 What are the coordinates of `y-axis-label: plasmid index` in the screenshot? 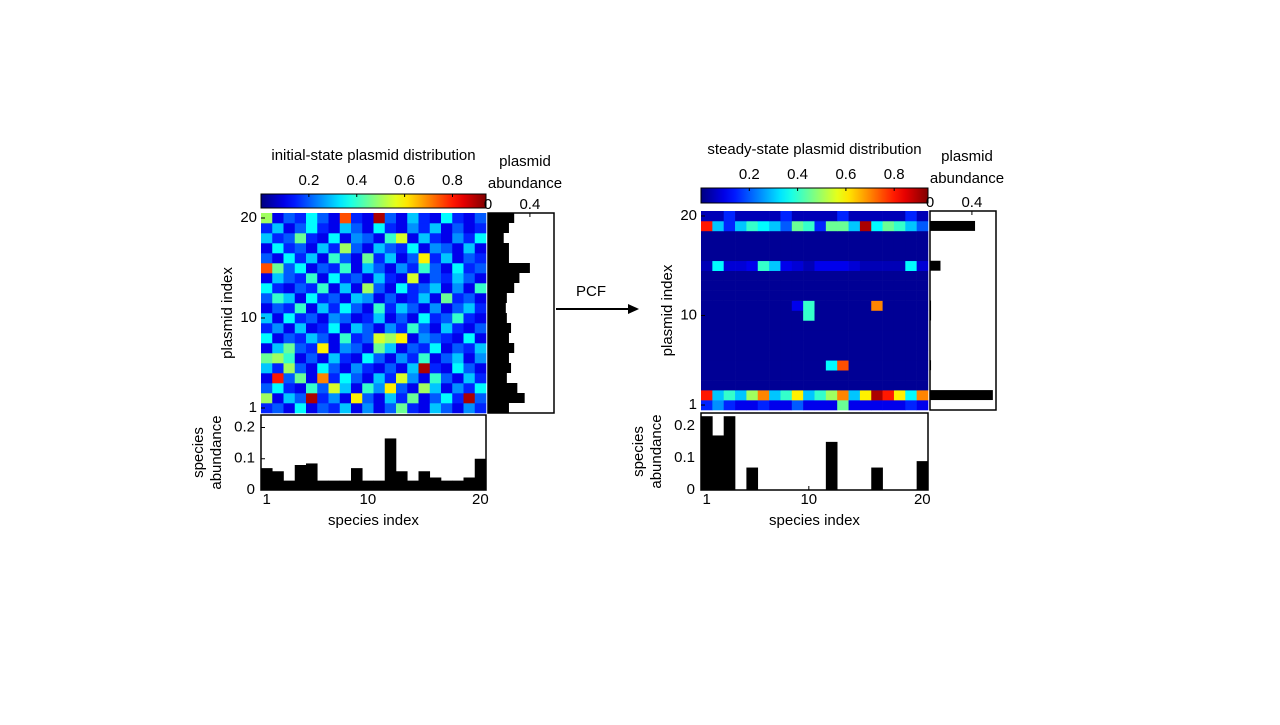 It's located at (227, 313).